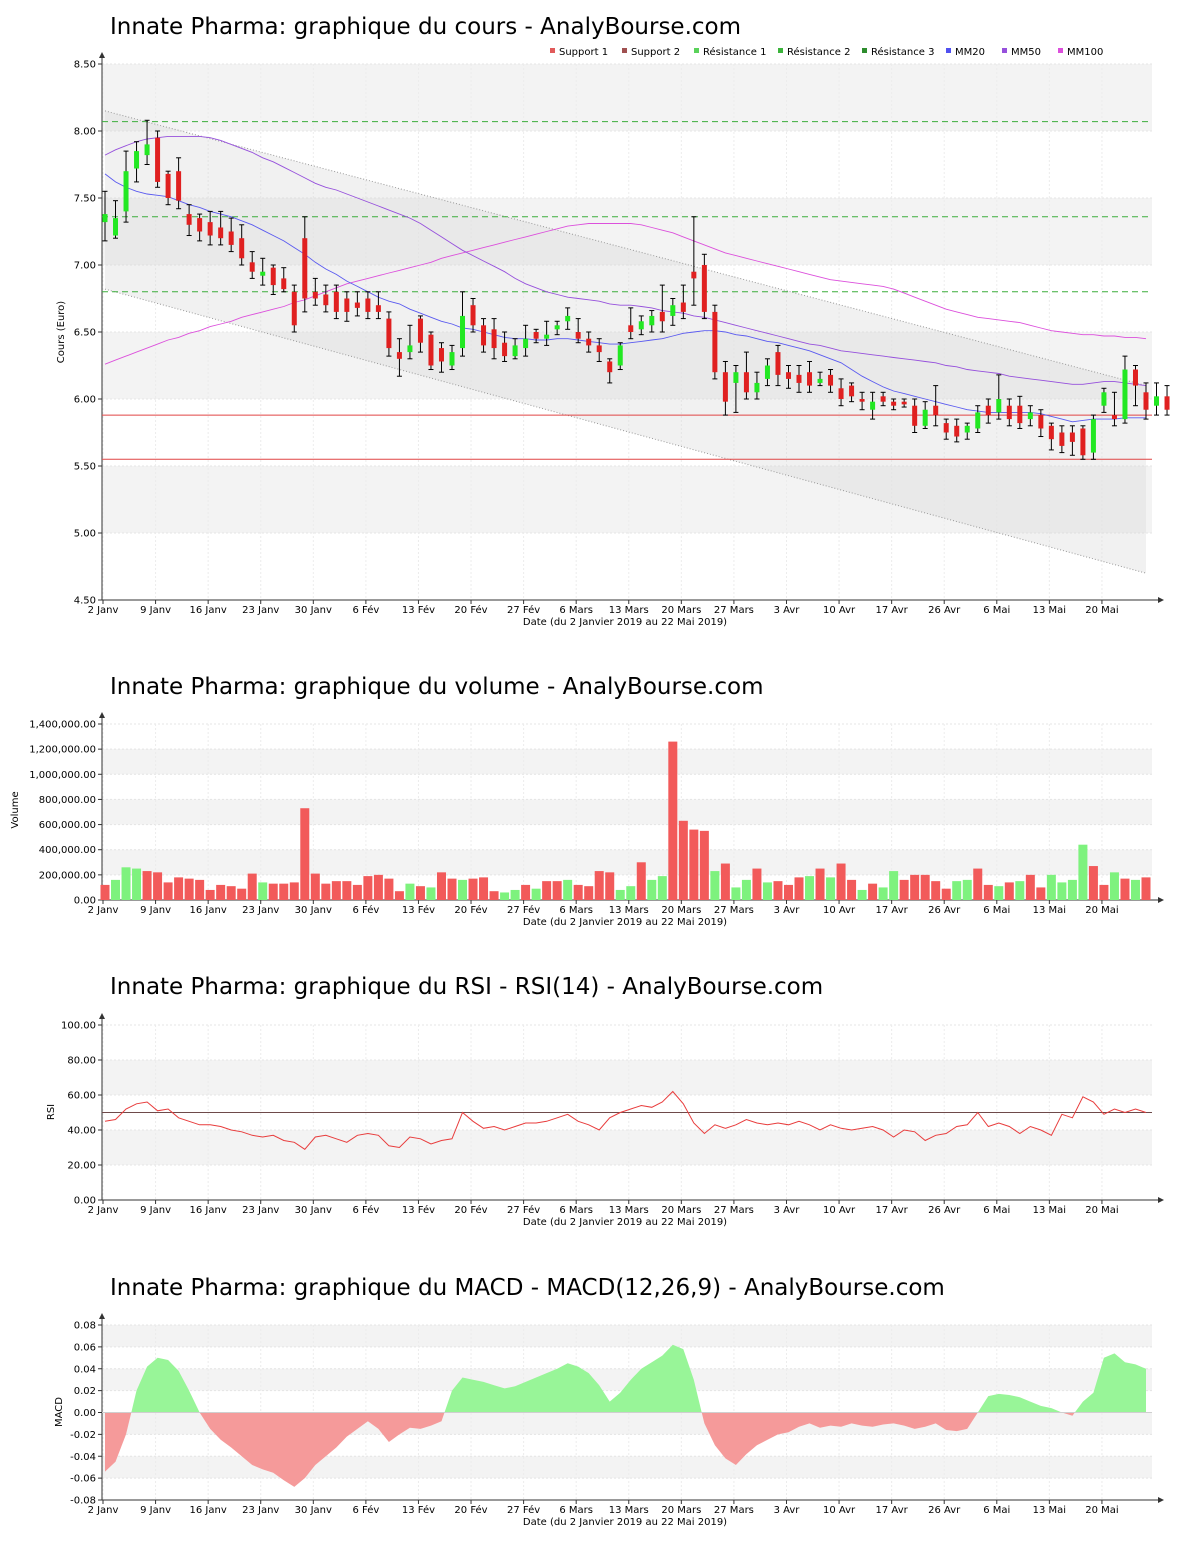 The height and width of the screenshot is (1550, 1200). What do you see at coordinates (625, 298) in the screenshot?
I see `mm20-line` at bounding box center [625, 298].